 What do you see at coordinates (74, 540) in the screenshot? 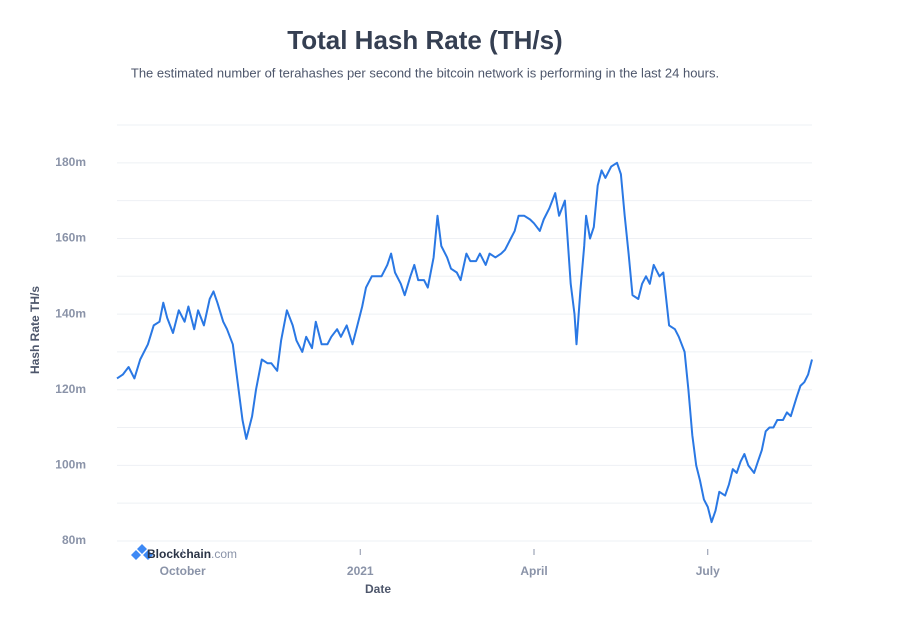
I see `y-tick-label: 80m` at bounding box center [74, 540].